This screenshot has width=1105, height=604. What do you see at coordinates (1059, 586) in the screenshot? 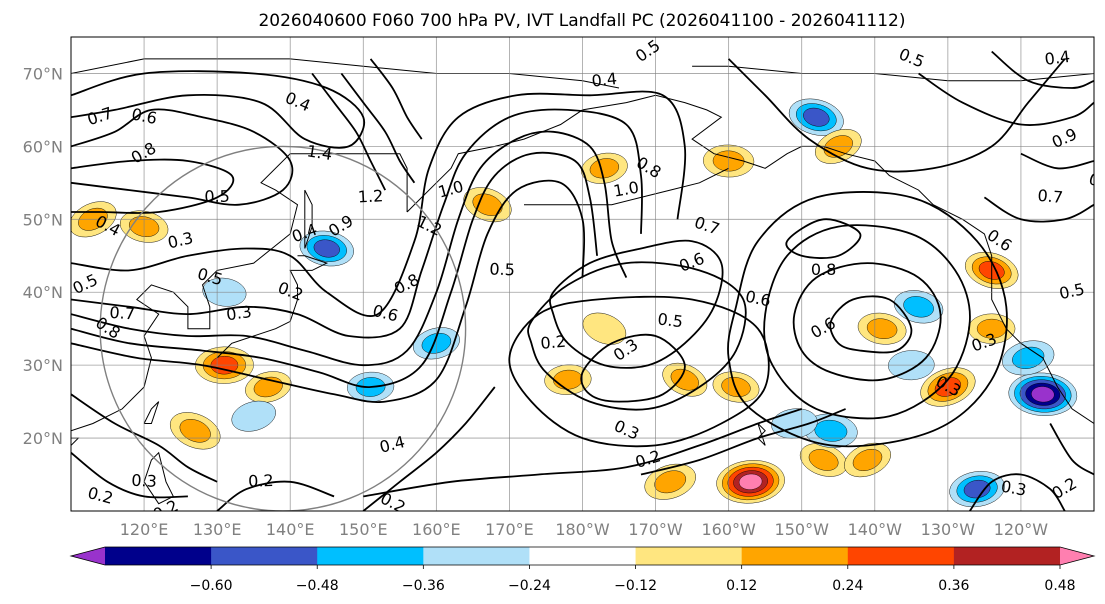
I see `colorbar-tick-label: 0.48` at bounding box center [1059, 586].